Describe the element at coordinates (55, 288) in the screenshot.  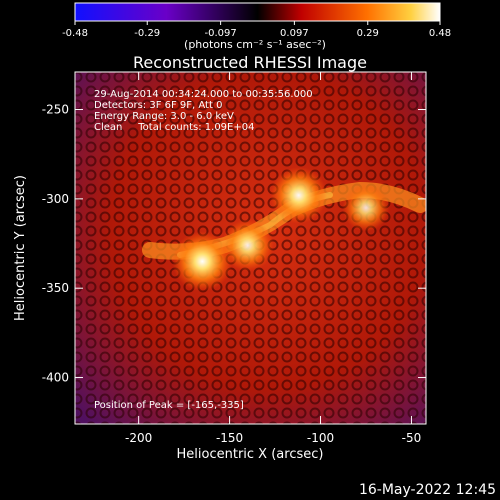
I see `y-tick-label: -350` at that location.